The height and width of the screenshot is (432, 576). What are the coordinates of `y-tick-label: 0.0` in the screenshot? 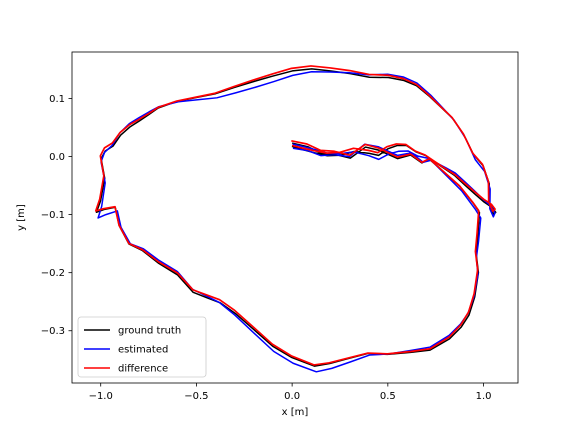 It's located at (57, 157).